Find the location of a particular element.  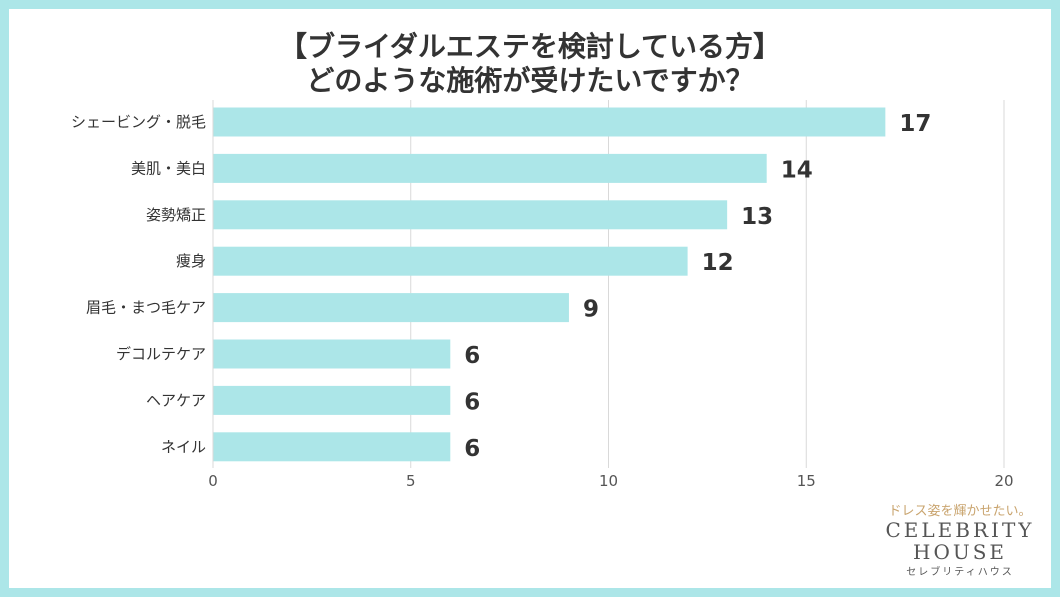

data-label: 13 is located at coordinates (757, 217).